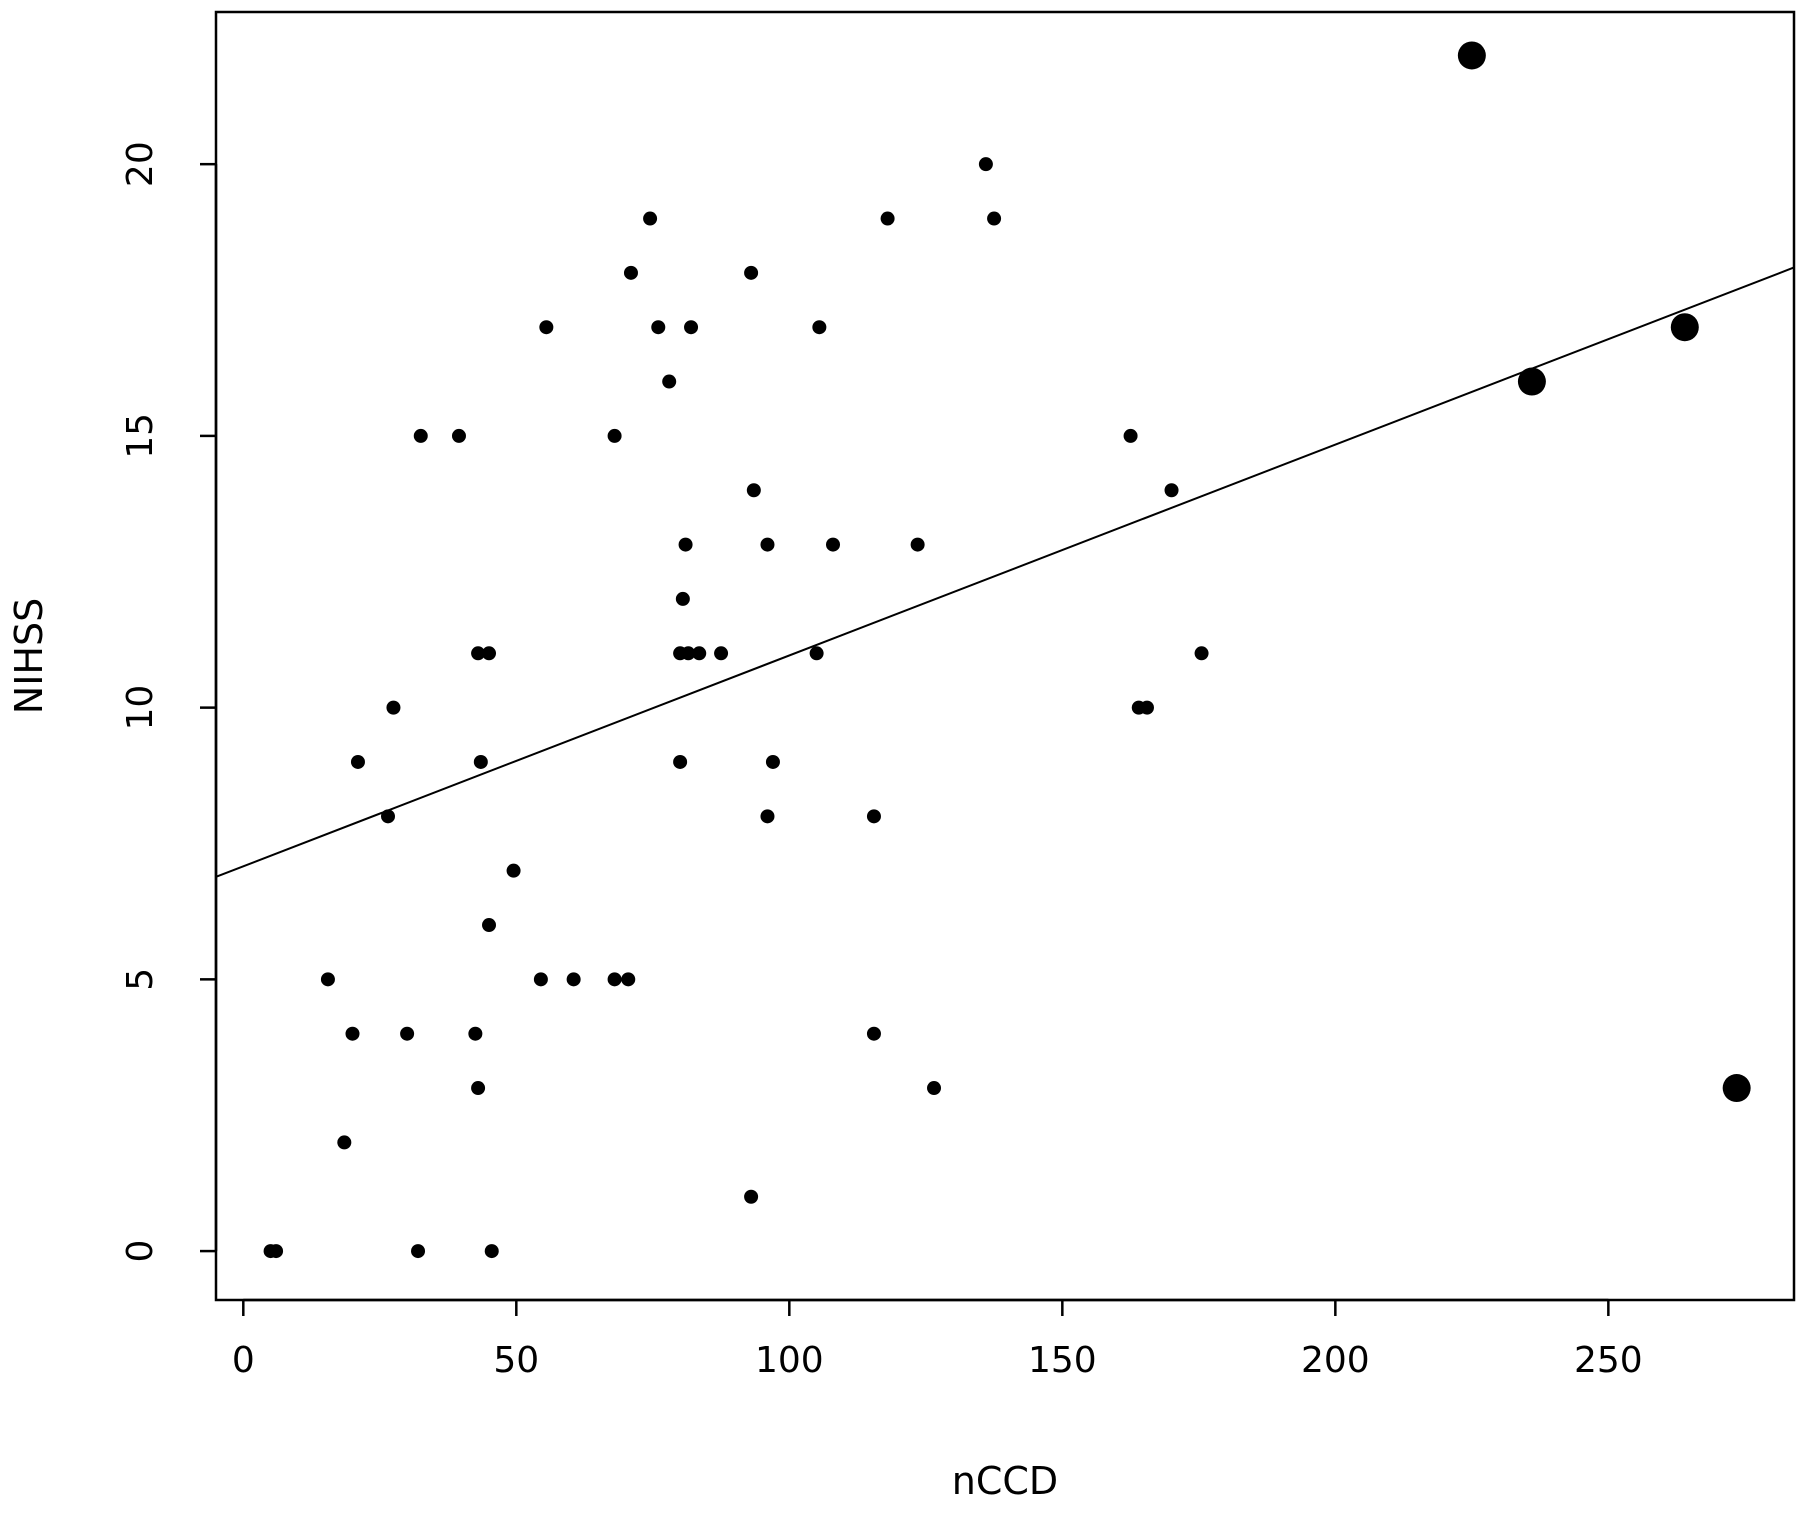  Describe the element at coordinates (937, 1339) in the screenshot. I see `x-axis: 0 50 100 150 200 250` at that location.